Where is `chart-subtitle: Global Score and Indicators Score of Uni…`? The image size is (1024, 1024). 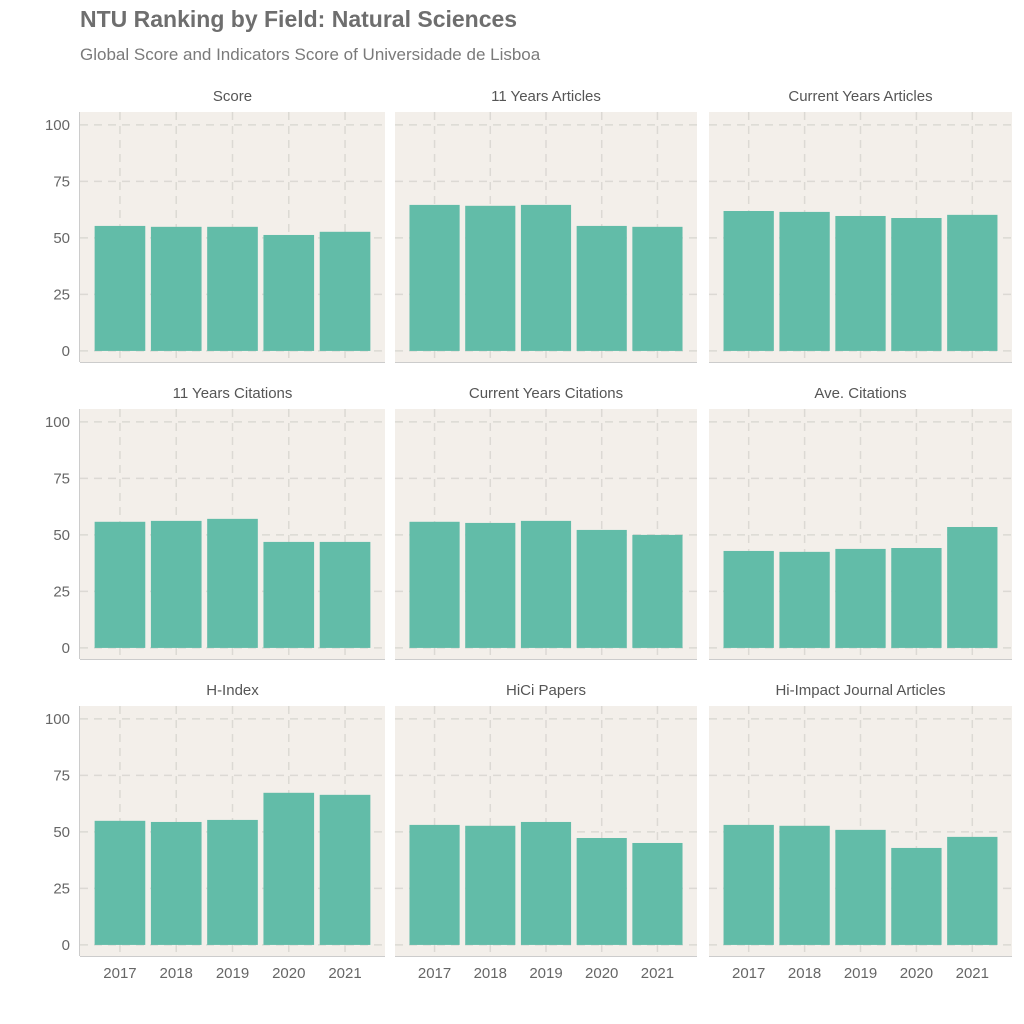 chart-subtitle: Global Score and Indicators Score of Uni… is located at coordinates (310, 54).